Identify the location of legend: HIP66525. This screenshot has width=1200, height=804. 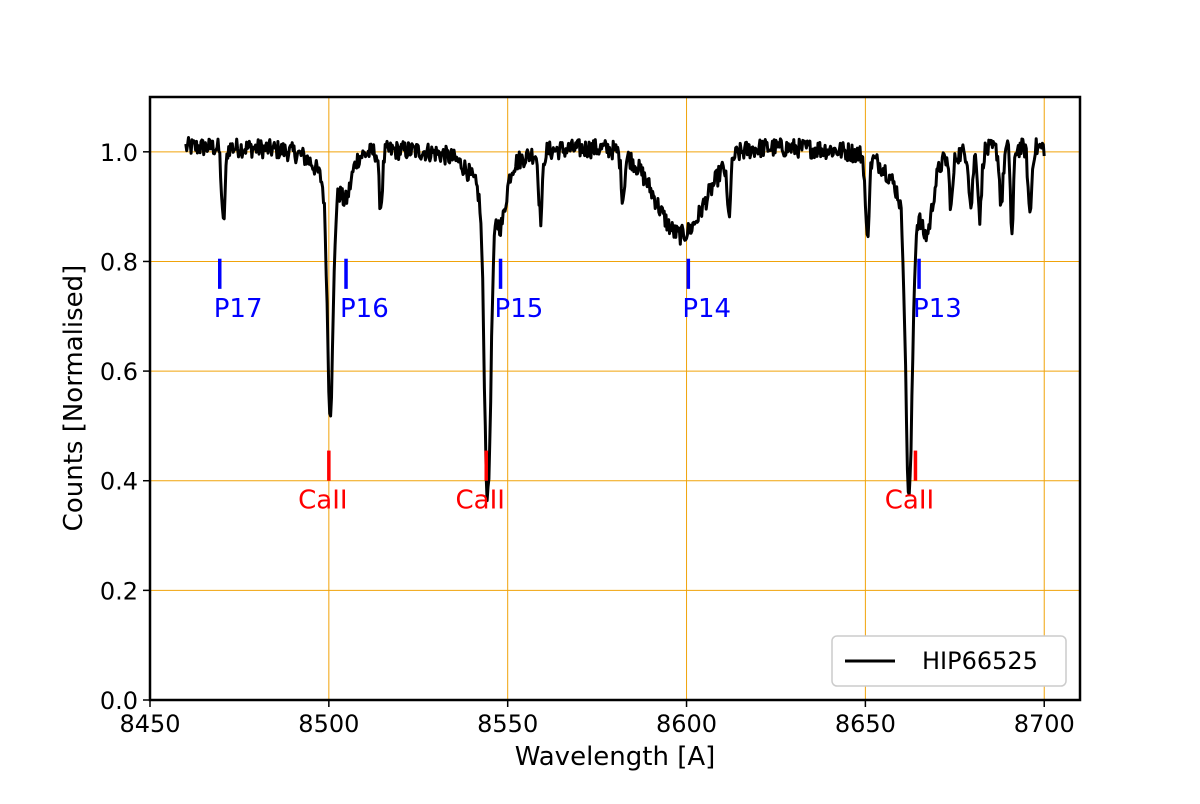
(949, 661).